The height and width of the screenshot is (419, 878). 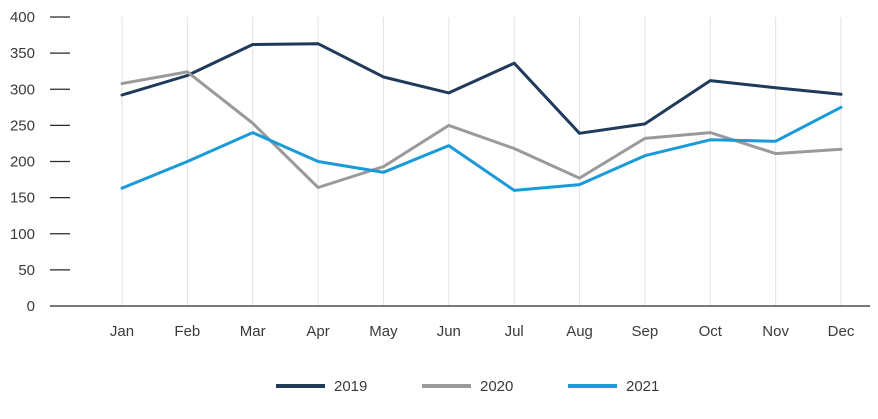 I want to click on y-axis: 0 50 100 150 200 250 300 350 400, so click(x=40, y=162).